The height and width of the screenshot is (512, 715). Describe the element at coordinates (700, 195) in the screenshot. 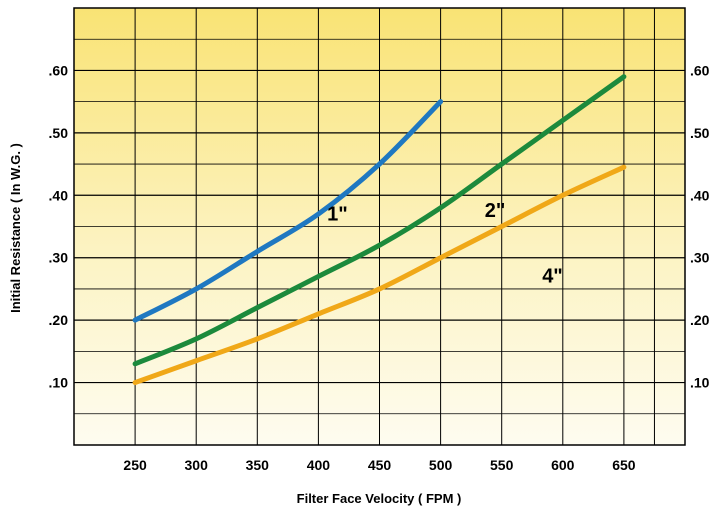

I see `y-tick-label-right: .40` at that location.